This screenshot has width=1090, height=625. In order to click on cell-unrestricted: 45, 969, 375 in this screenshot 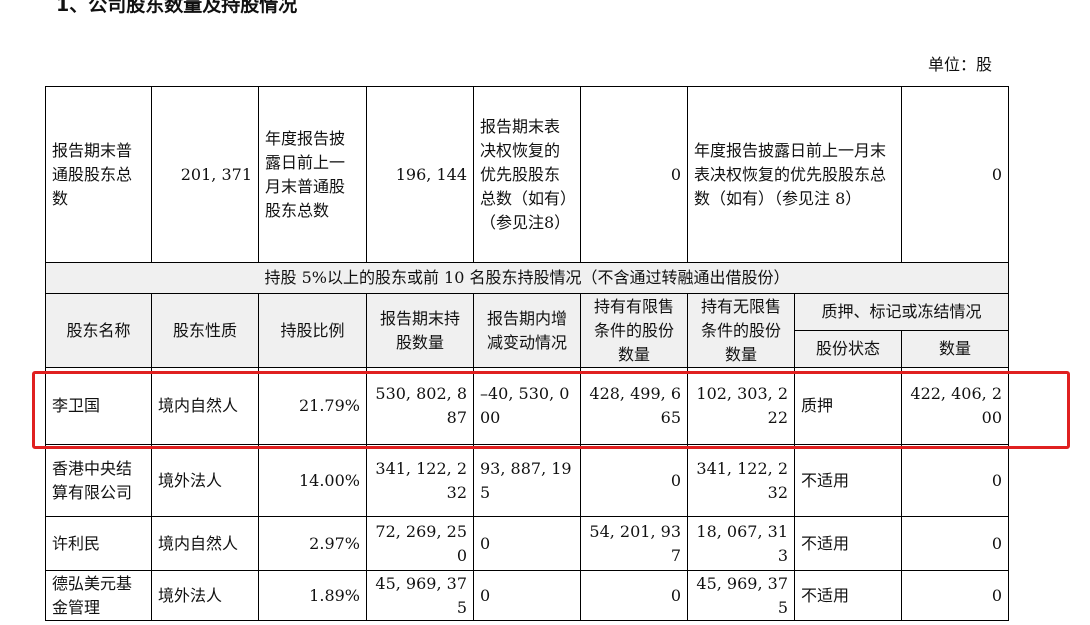, I will do `click(741, 595)`.